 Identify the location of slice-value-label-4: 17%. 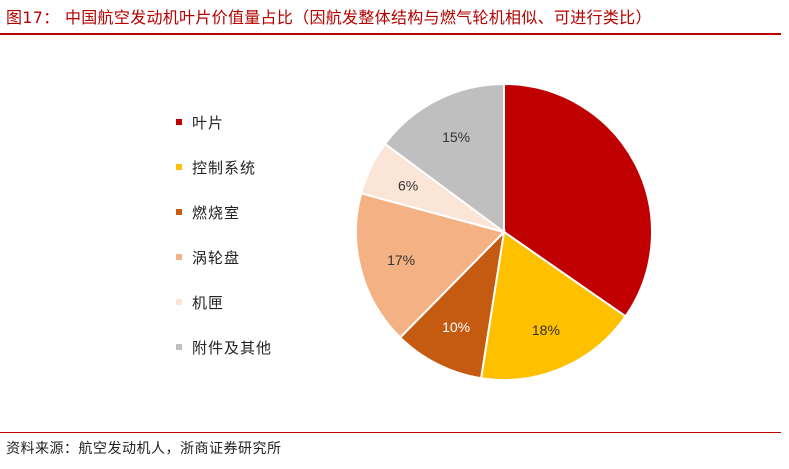
(401, 260).